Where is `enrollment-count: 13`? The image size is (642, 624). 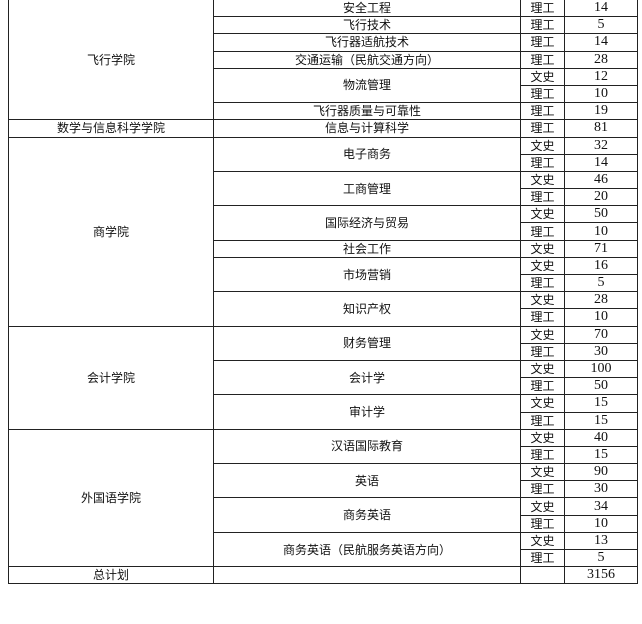
enrollment-count: 13 is located at coordinates (601, 541).